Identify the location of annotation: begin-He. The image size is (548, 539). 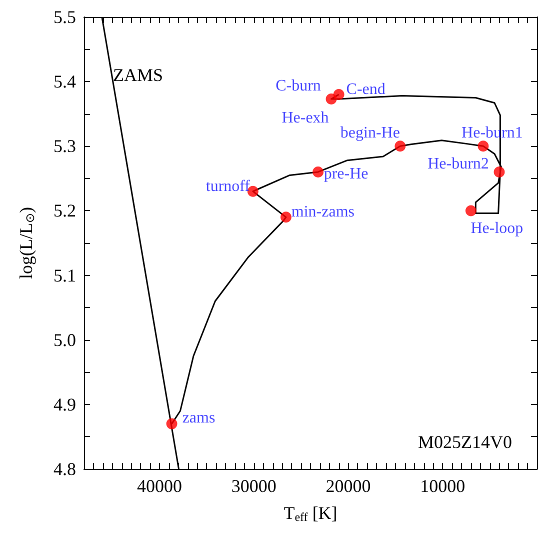
(370, 133).